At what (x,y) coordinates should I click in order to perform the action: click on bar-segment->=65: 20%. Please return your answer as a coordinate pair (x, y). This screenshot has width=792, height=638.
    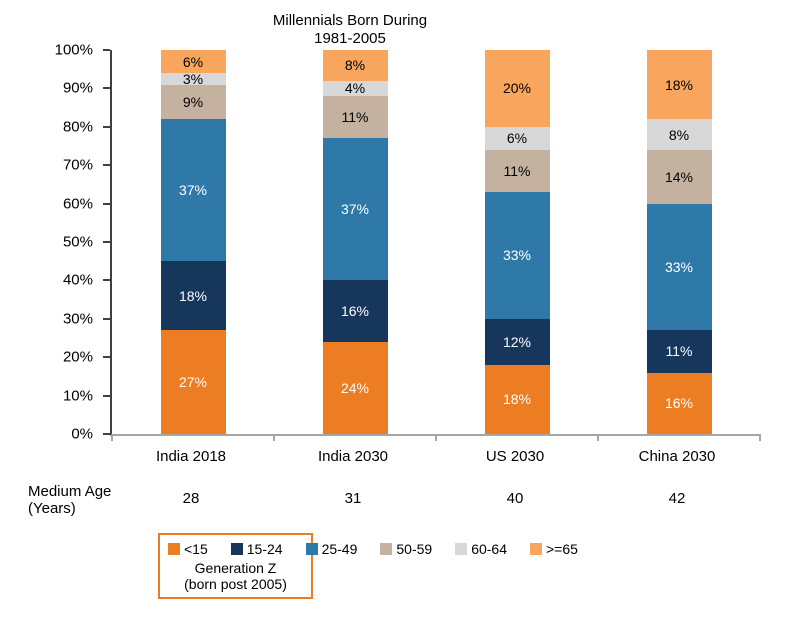
    Looking at the image, I should click on (517, 88).